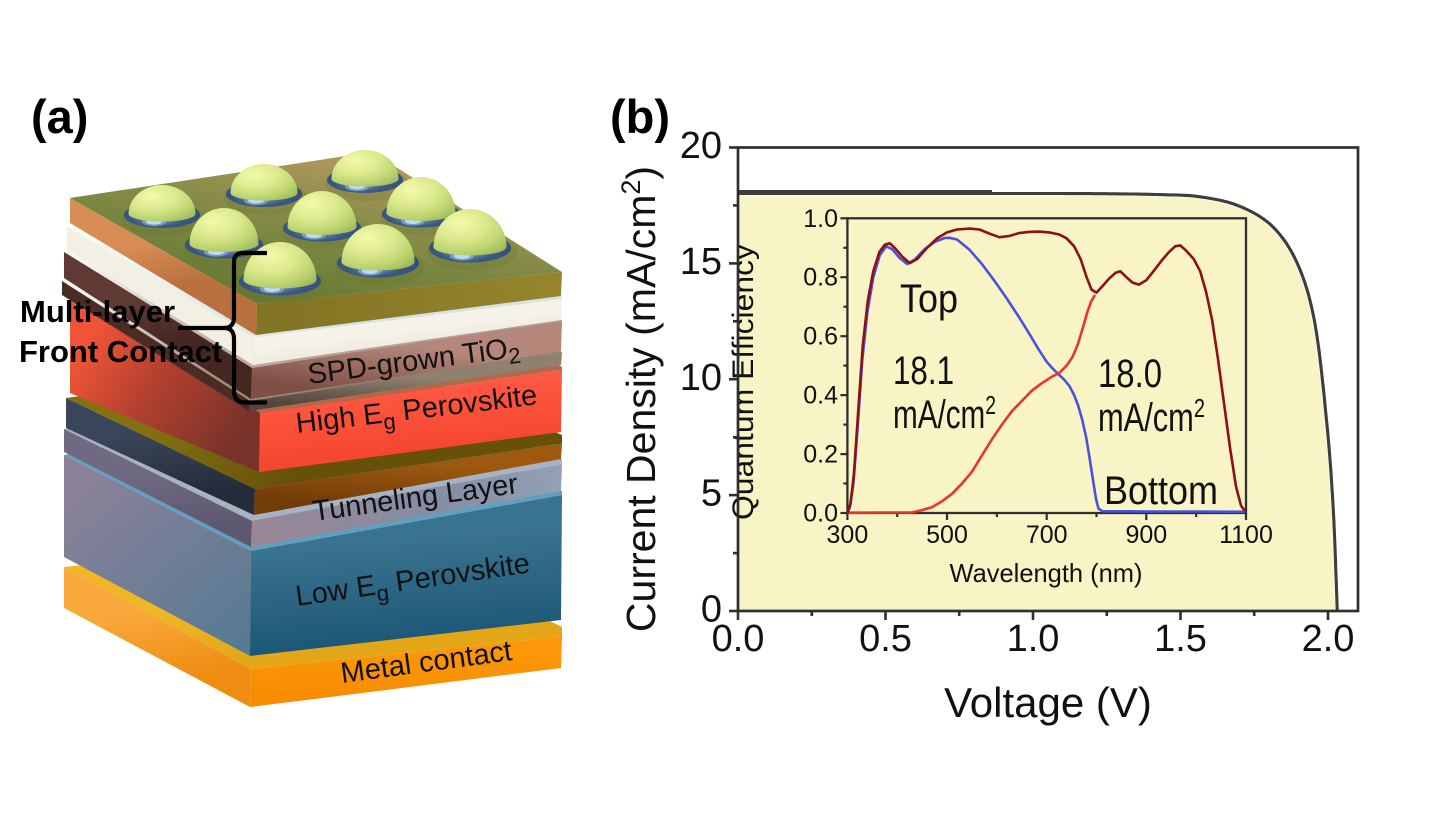 The height and width of the screenshot is (814, 1440). I want to click on svg-text: Wavelength (nm), so click(1046, 573).